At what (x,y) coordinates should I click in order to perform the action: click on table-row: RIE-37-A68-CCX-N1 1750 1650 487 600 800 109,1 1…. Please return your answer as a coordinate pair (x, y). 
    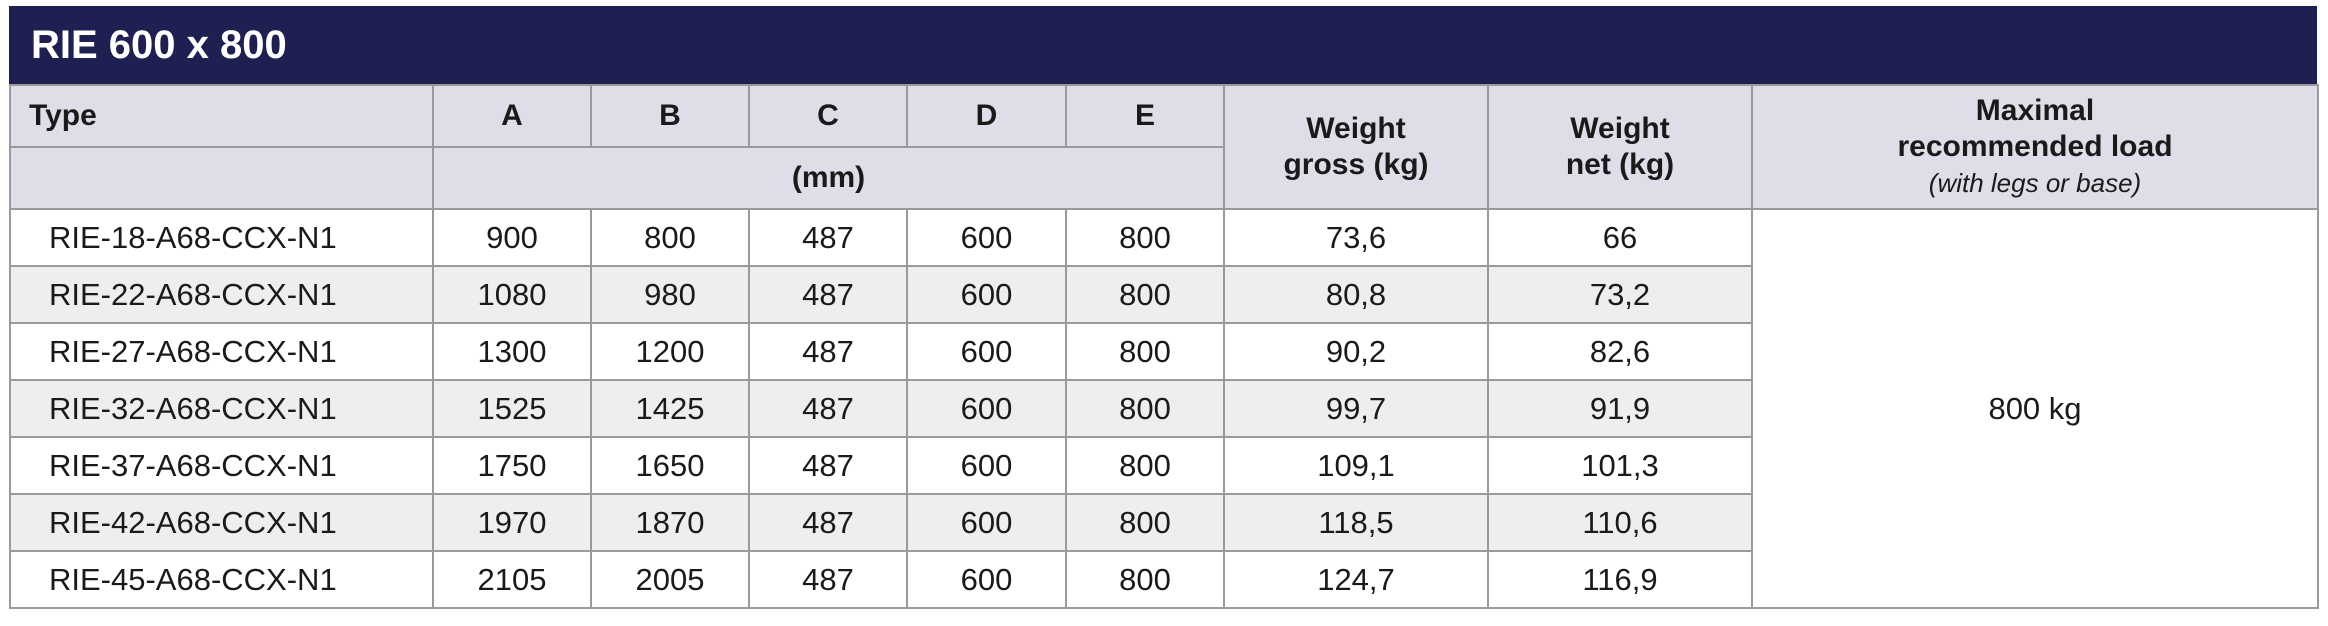
    Looking at the image, I should click on (1163, 465).